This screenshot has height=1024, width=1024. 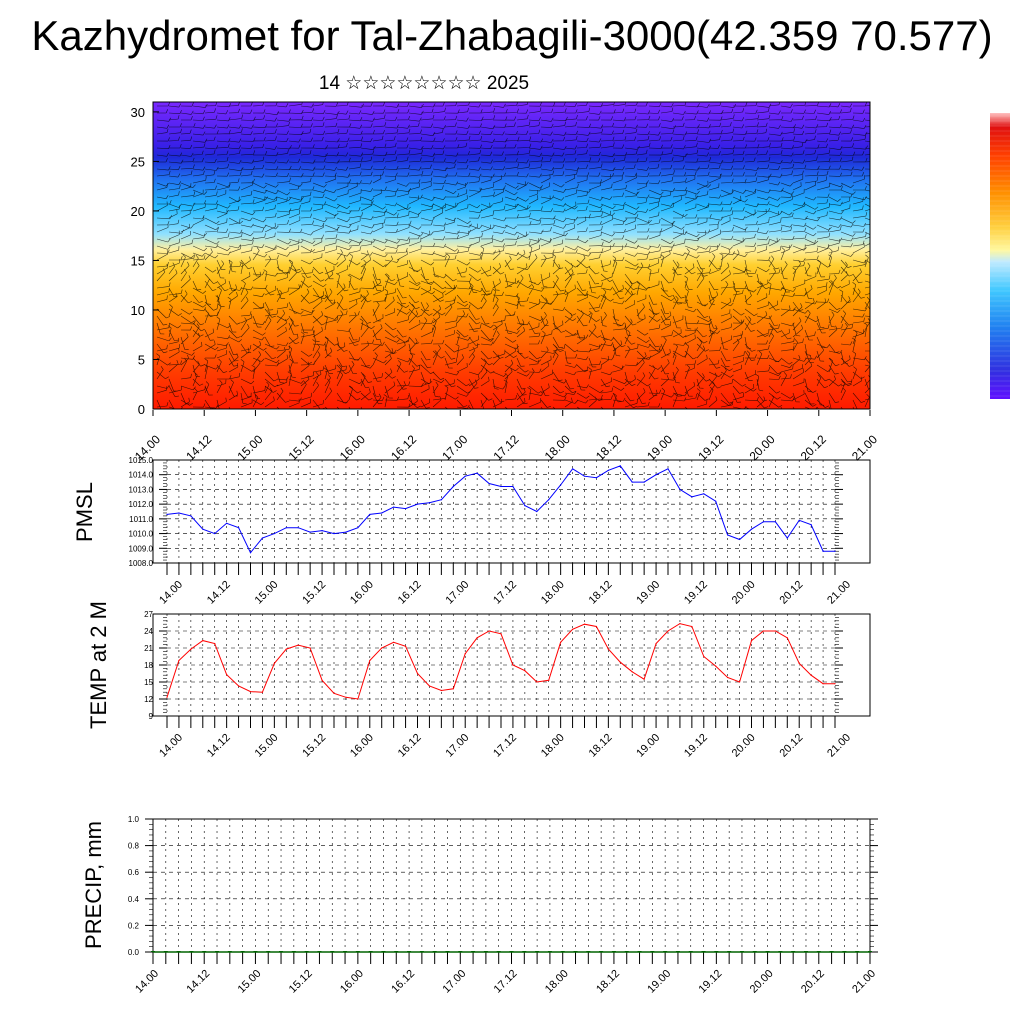 I want to click on temp-y-axis: 27 24 21 18 15 12 9, so click(x=493, y=665).